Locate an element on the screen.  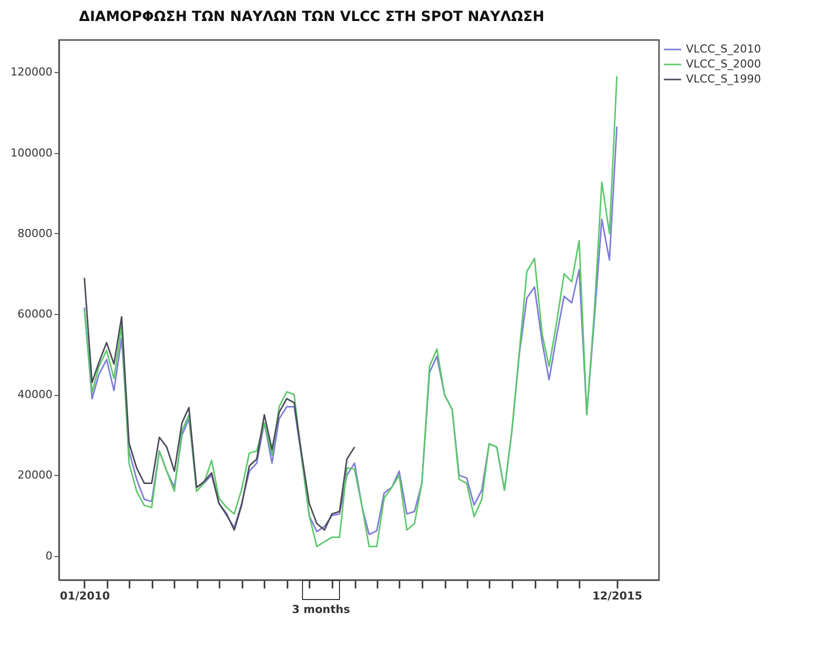
y-tick-label: 0 is located at coordinates (49, 555).